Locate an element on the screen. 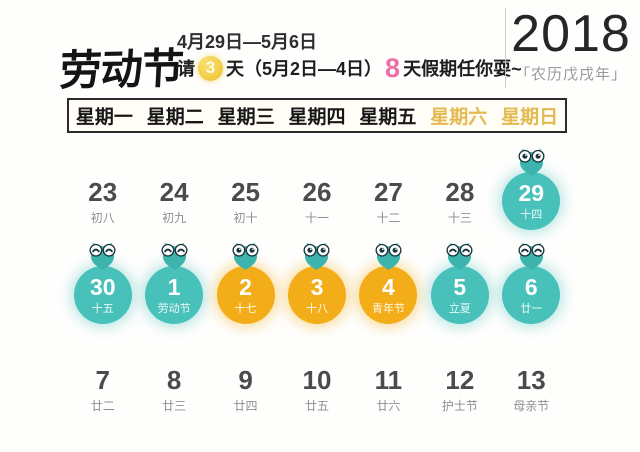 The height and width of the screenshot is (452, 640). day-subtext: 廿四 is located at coordinates (245, 406).